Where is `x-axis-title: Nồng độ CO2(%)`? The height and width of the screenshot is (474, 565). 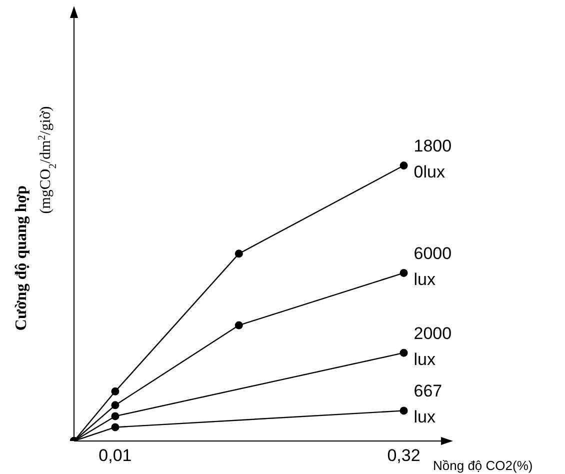 x-axis-title: Nồng độ CO2(%) is located at coordinates (483, 465).